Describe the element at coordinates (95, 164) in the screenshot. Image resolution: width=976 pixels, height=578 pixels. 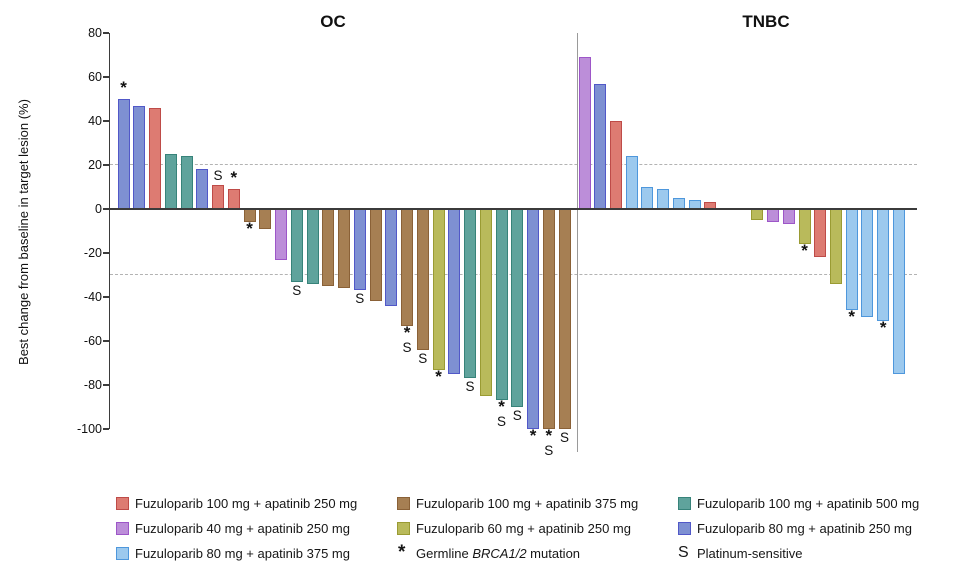
I see `y-tick-label: 20` at that location.